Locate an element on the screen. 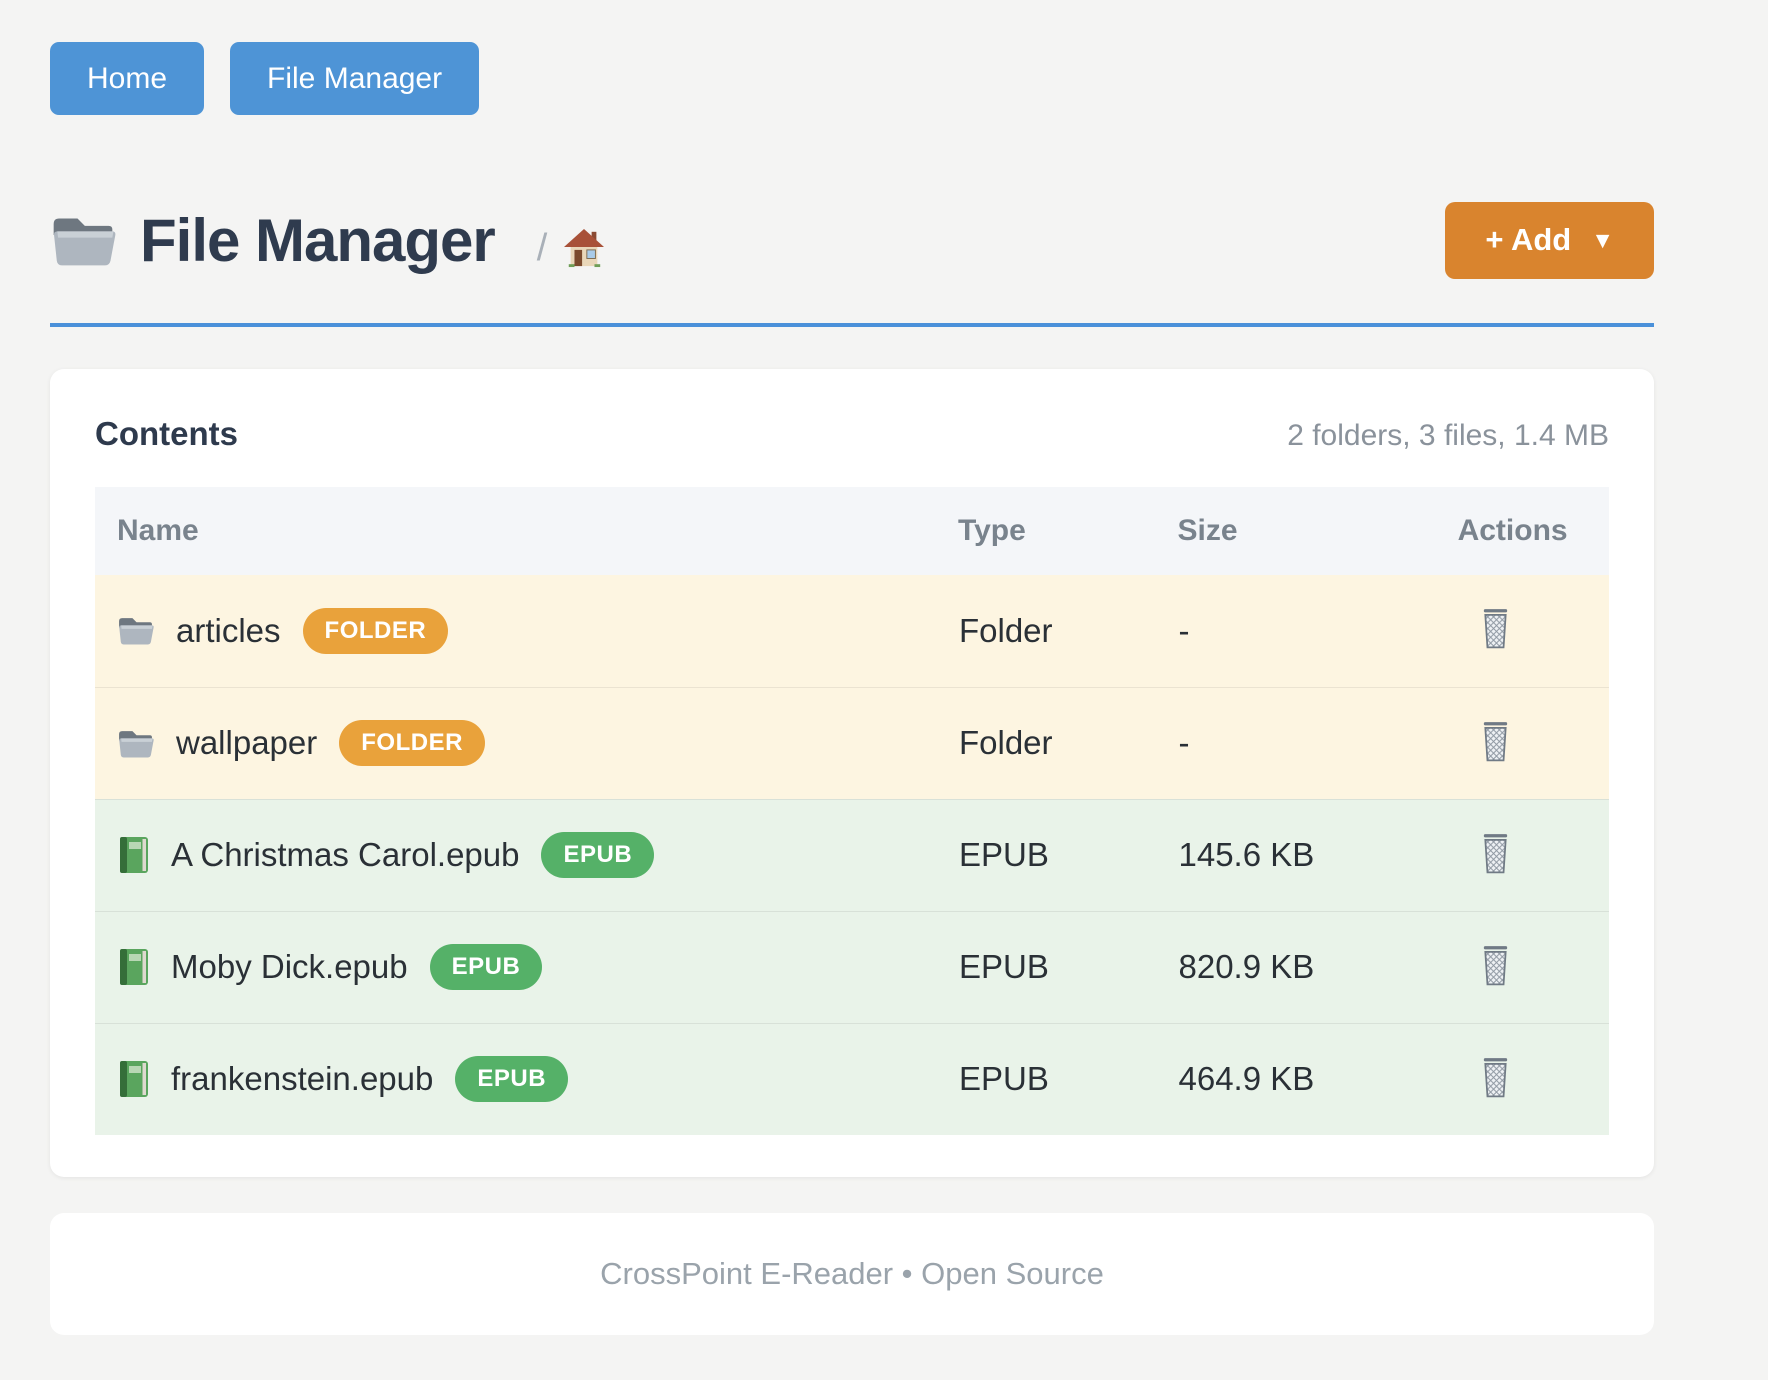 This screenshot has width=1768, height=1380. column-header-actions: Actions is located at coordinates (1533, 531).